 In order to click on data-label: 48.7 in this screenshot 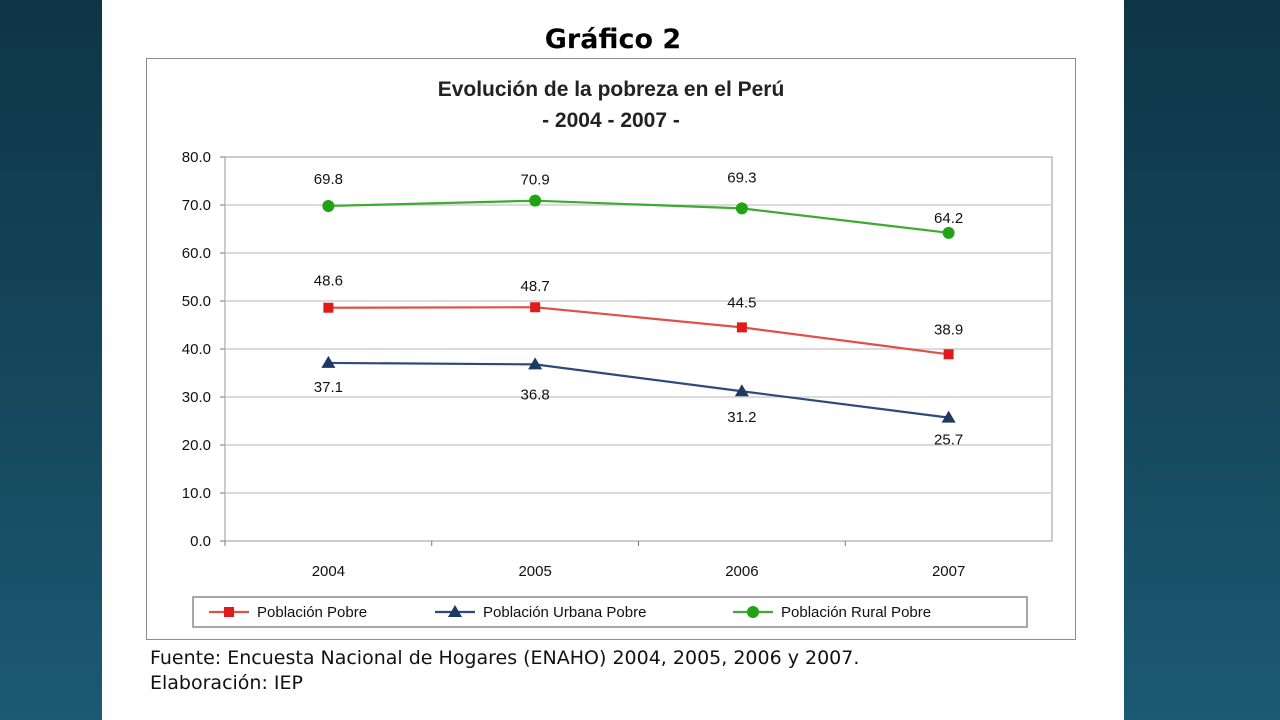, I will do `click(535, 286)`.